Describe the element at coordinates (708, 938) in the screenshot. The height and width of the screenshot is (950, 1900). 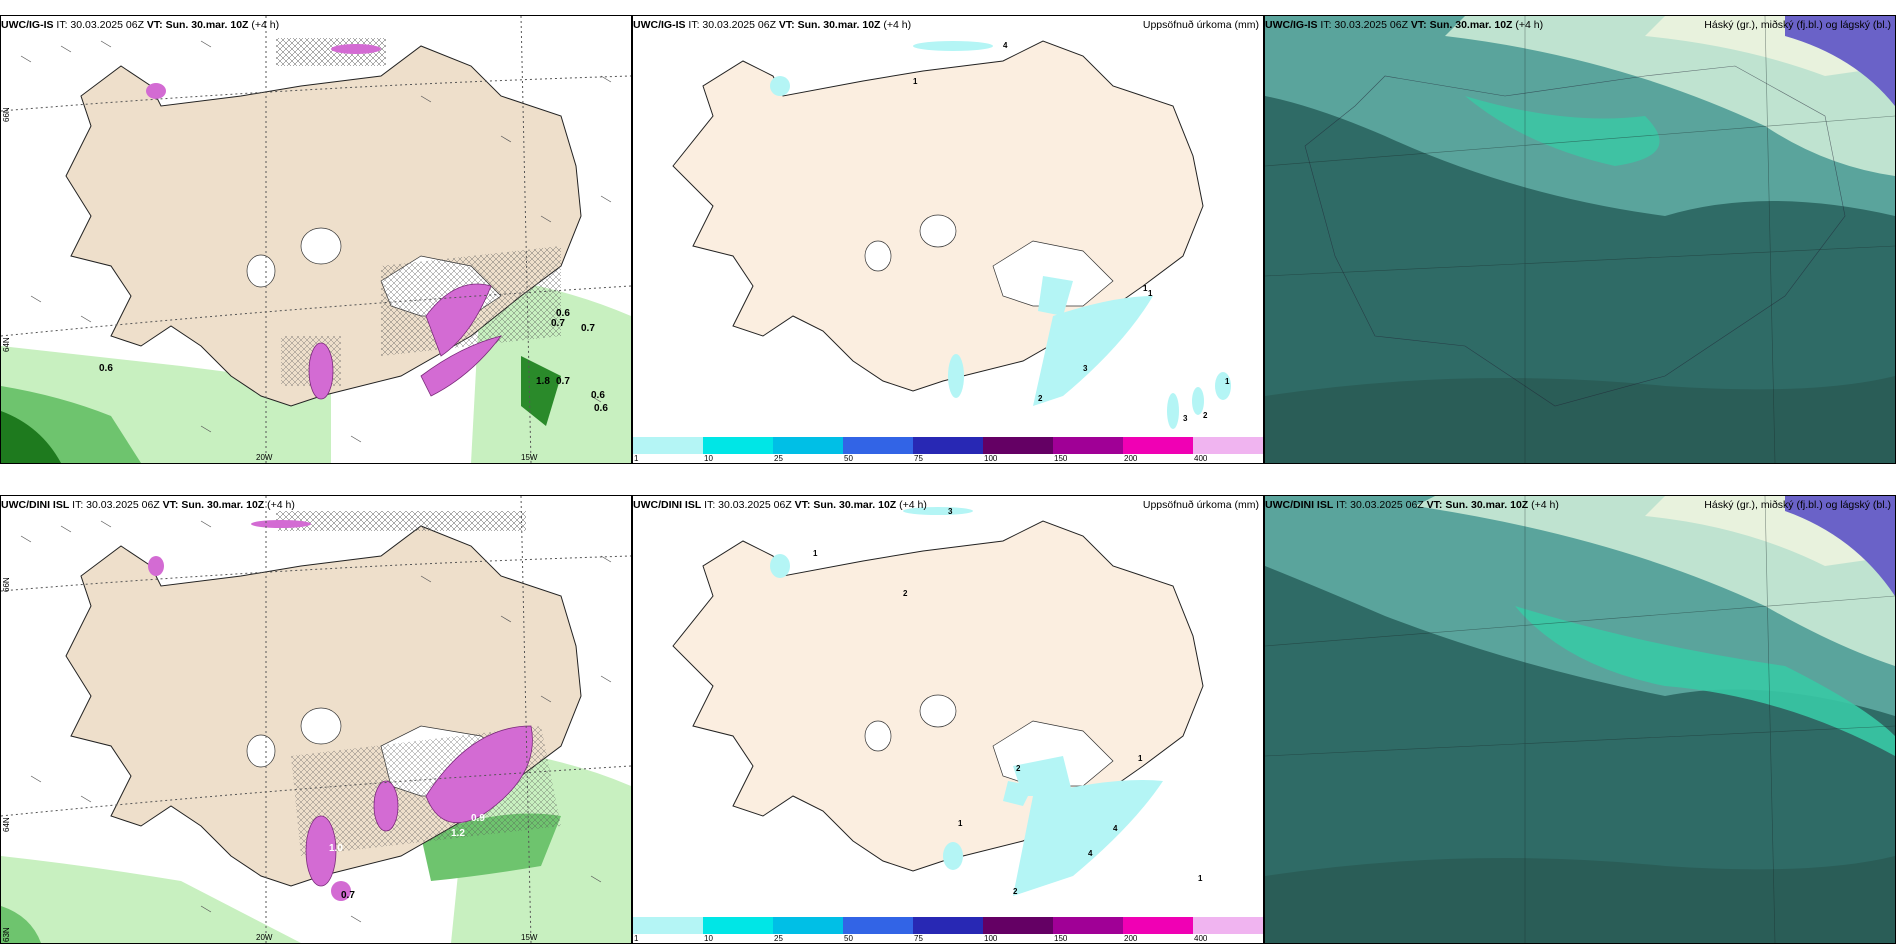
I see `colorbar-tick: 10` at that location.